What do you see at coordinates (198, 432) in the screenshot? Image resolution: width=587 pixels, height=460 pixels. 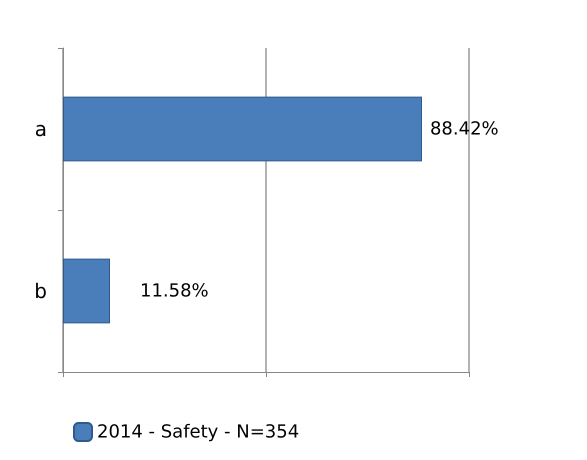 I see `legend-label: 2014 - Safety - N=354` at bounding box center [198, 432].